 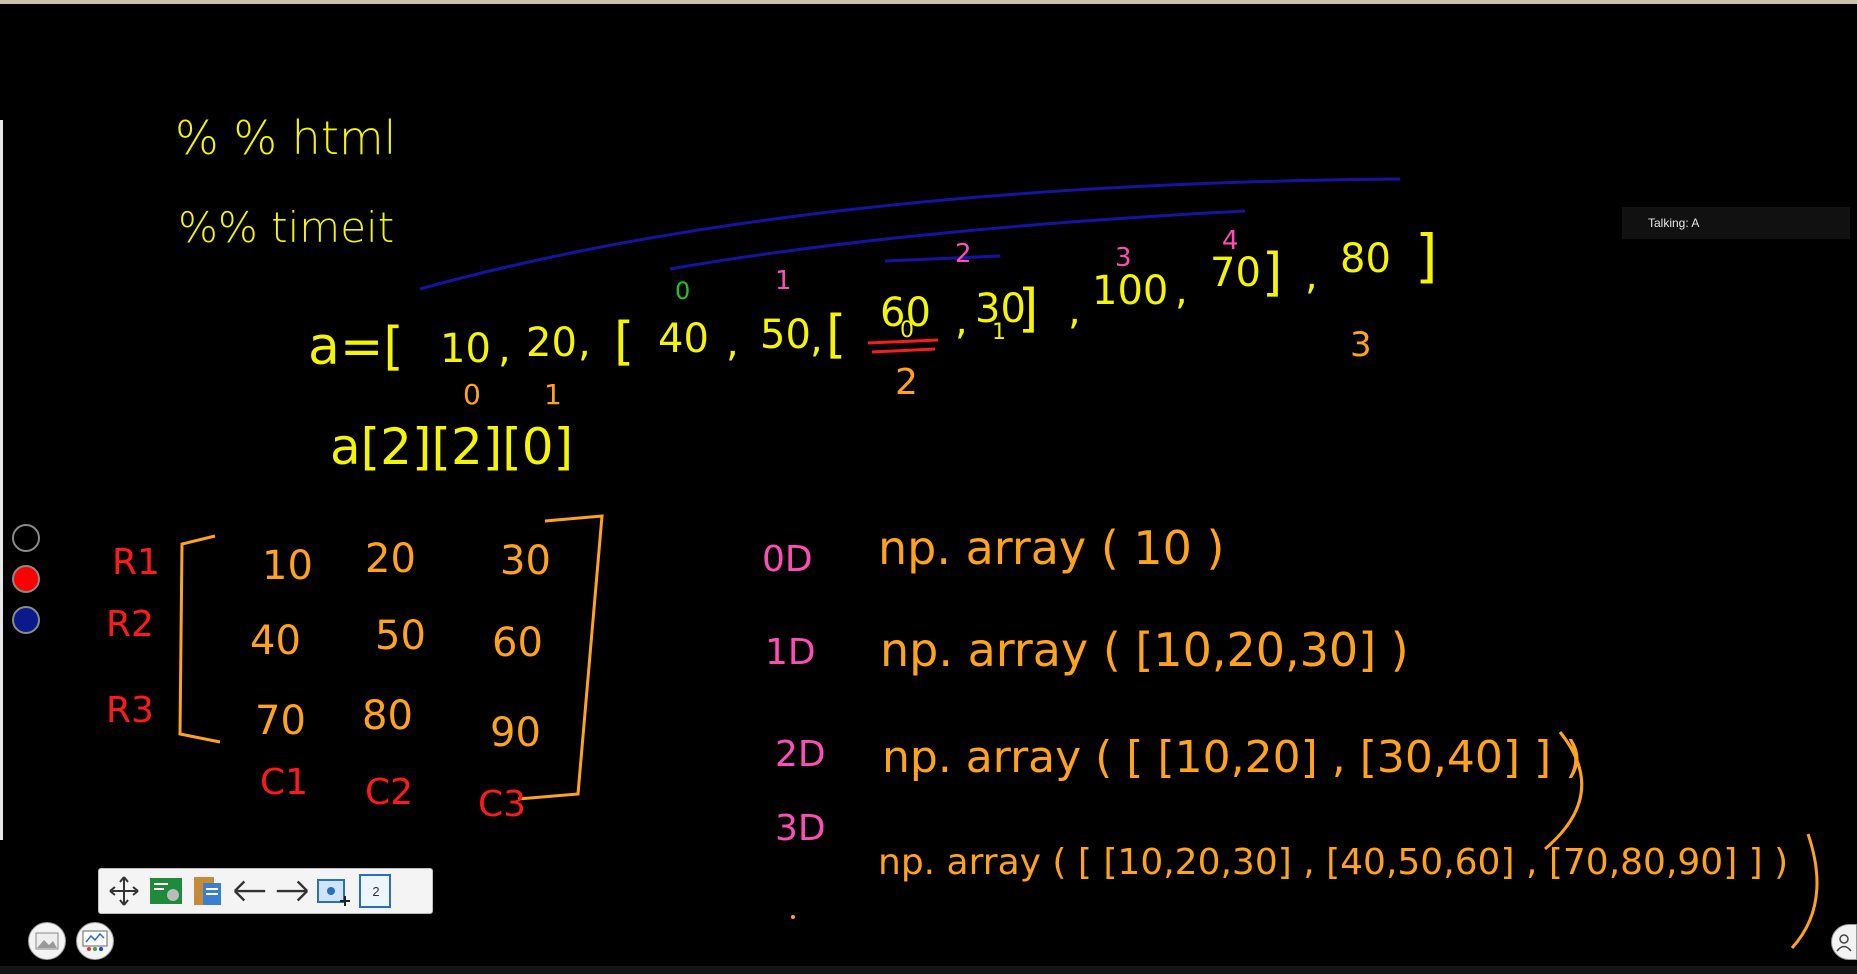 What do you see at coordinates (1232, 757) in the screenshot?
I see `array-expression: np. array ( [ [10,20] , [30,40] ] )` at bounding box center [1232, 757].